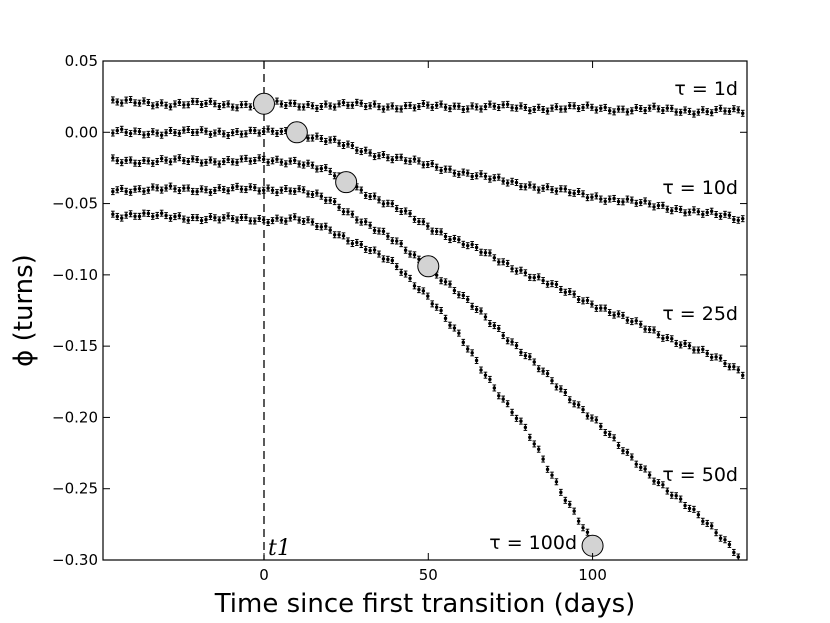 The height and width of the screenshot is (623, 830). I want to click on y-tick-label: −0.05, so click(75, 204).